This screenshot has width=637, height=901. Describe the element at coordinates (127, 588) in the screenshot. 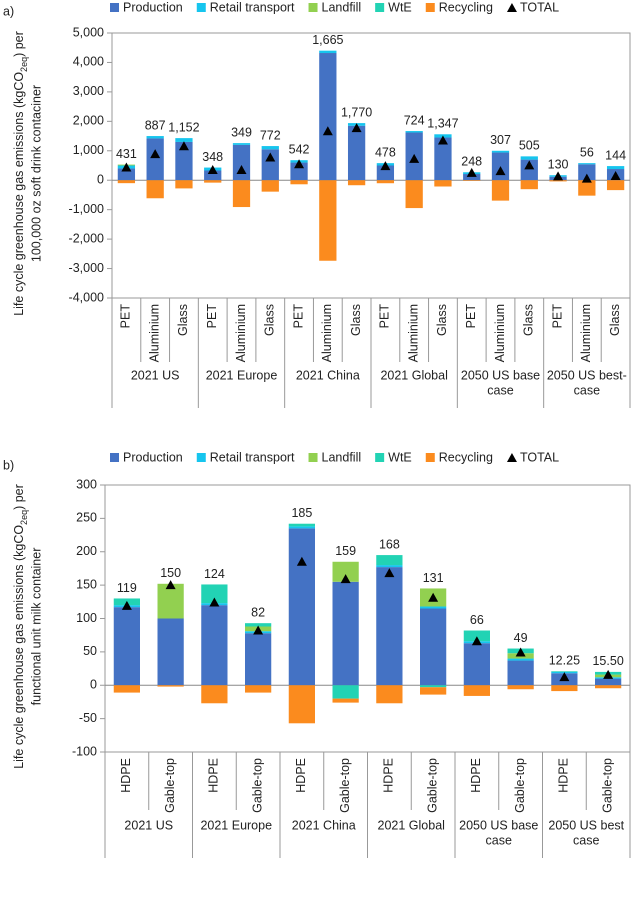

I see `total-label: 119` at that location.